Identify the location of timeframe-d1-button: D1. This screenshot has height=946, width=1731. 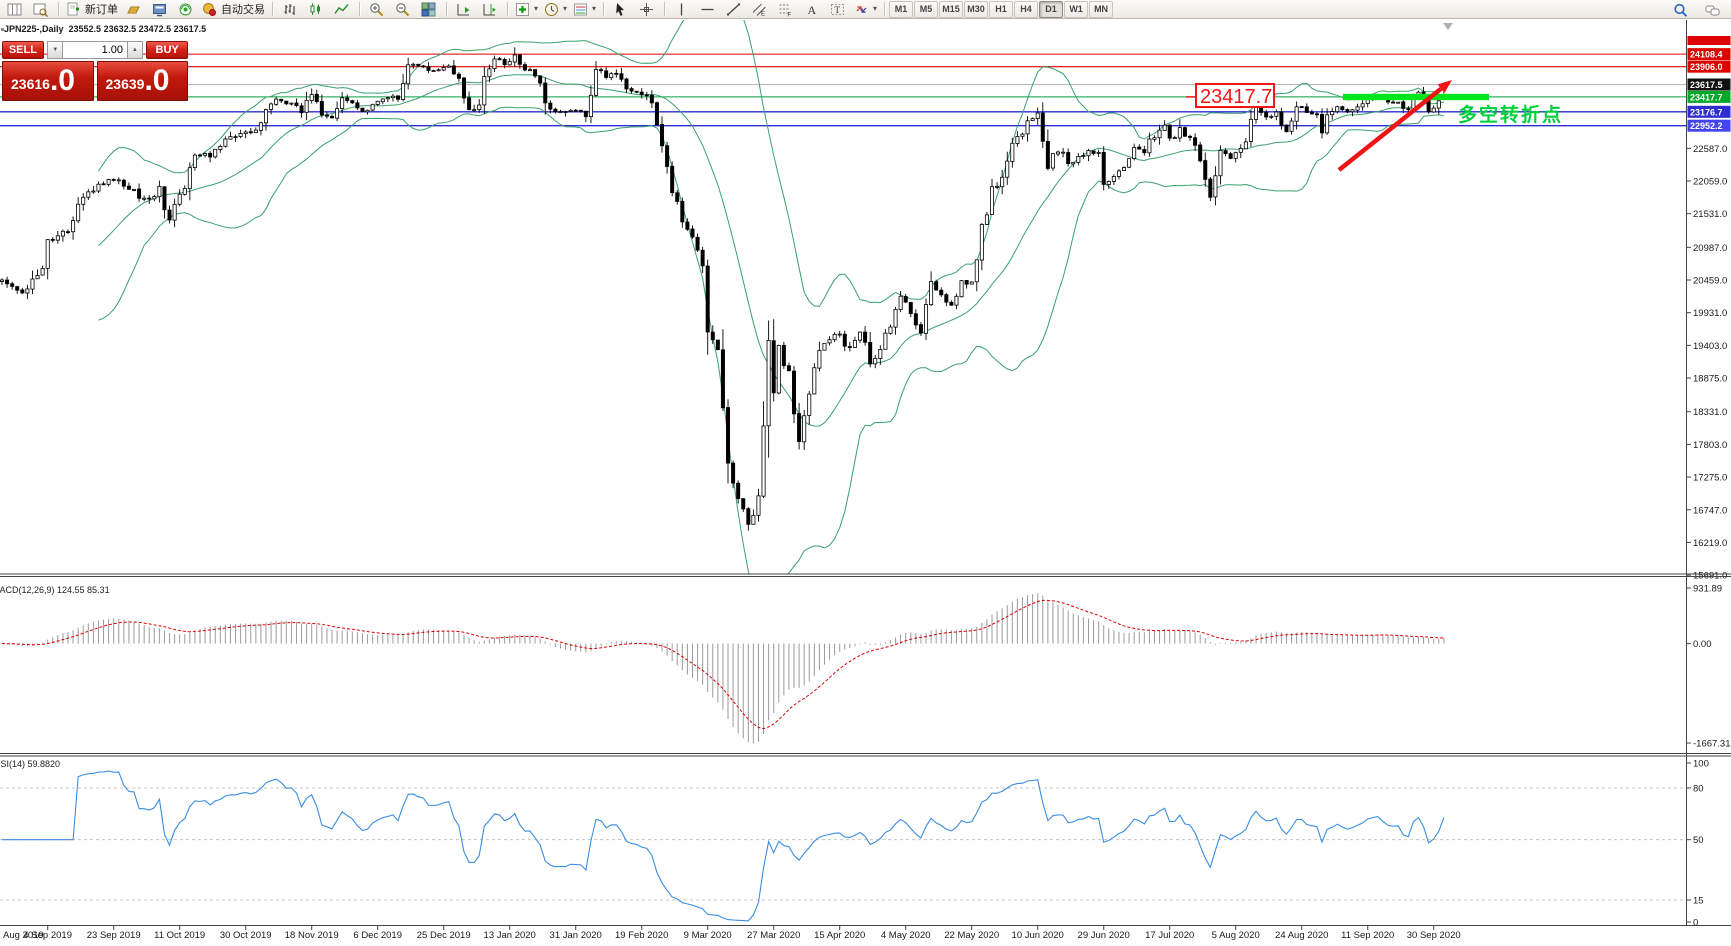
(1051, 9).